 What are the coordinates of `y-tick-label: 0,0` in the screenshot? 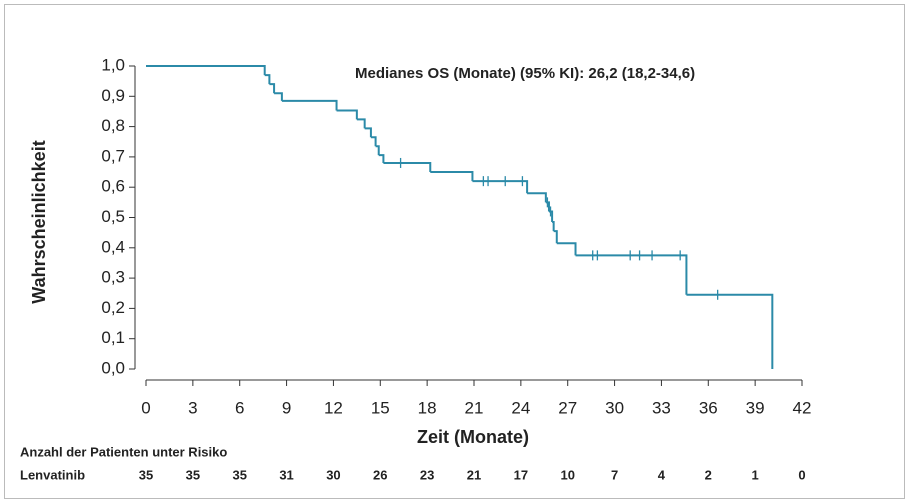 It's located at (113, 367).